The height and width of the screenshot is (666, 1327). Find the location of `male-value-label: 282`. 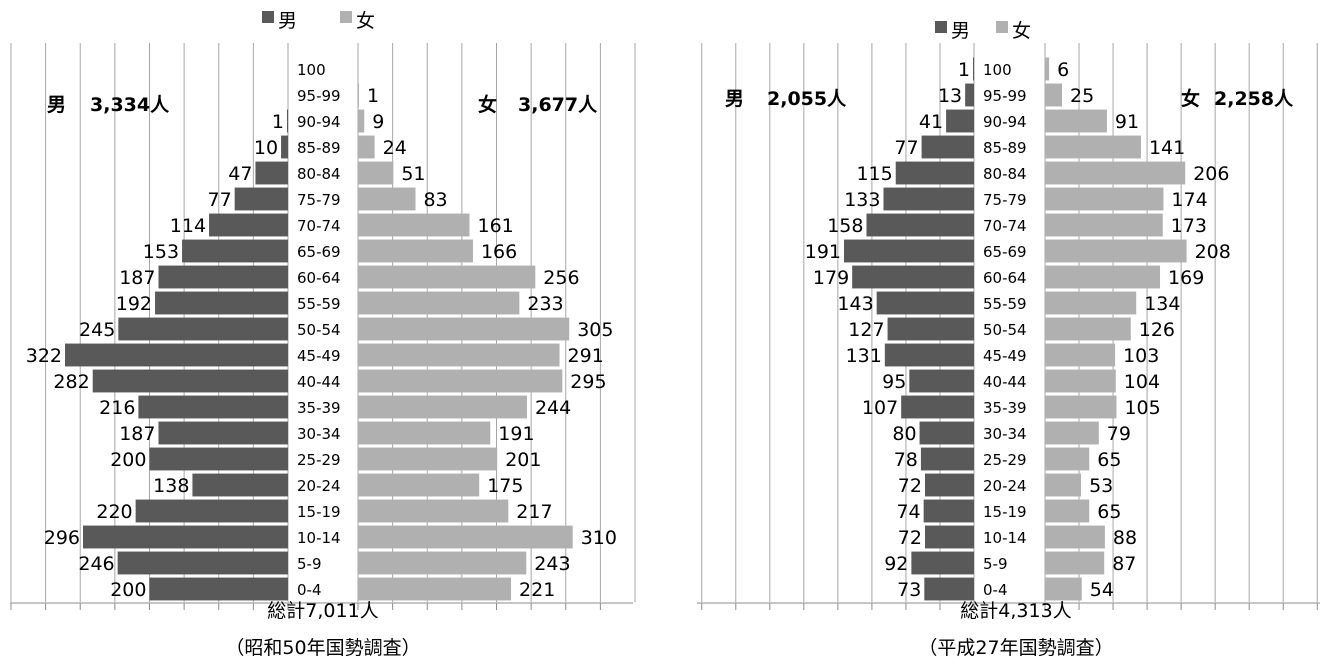

male-value-label: 282 is located at coordinates (71, 382).